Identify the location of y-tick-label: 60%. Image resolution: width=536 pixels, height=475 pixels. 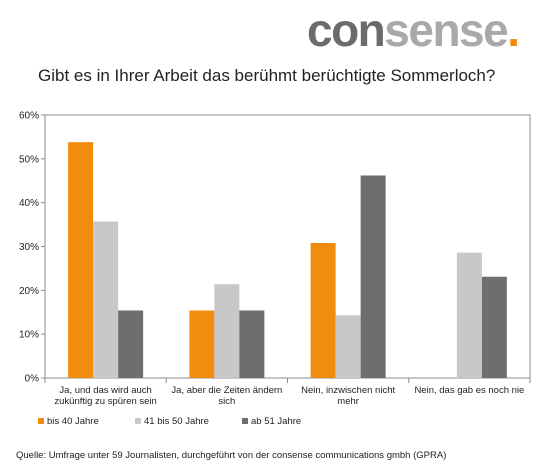
(29, 116).